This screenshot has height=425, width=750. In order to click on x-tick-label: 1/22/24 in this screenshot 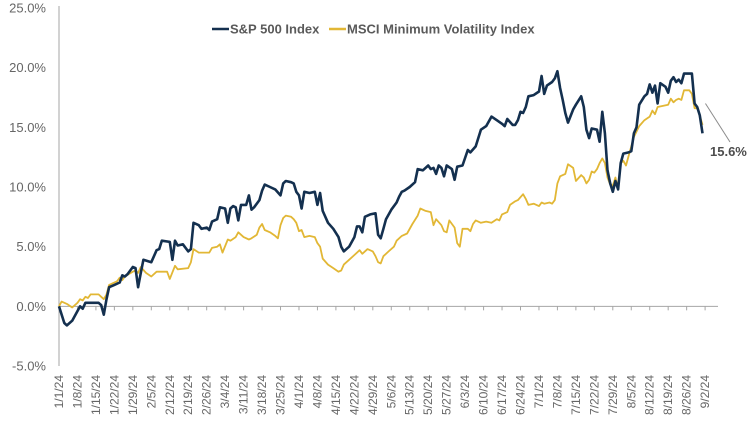, I will do `click(114, 395)`.